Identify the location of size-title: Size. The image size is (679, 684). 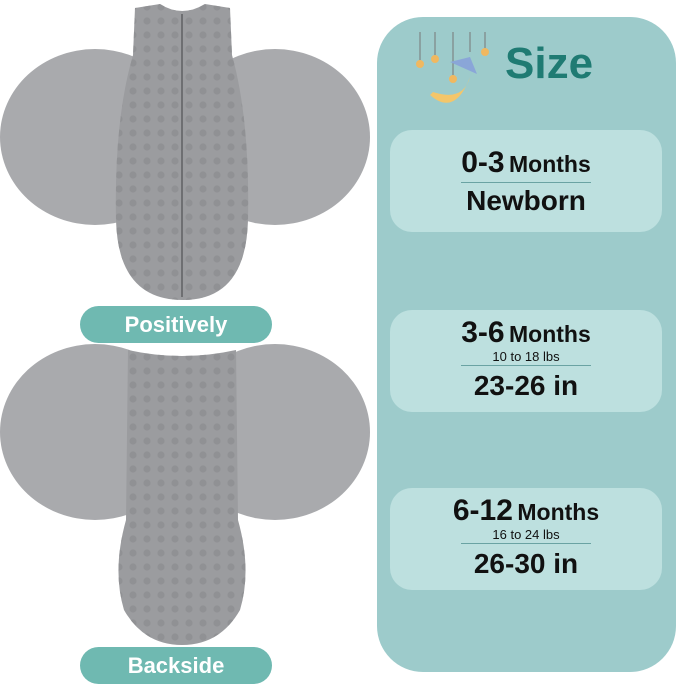
(549, 63).